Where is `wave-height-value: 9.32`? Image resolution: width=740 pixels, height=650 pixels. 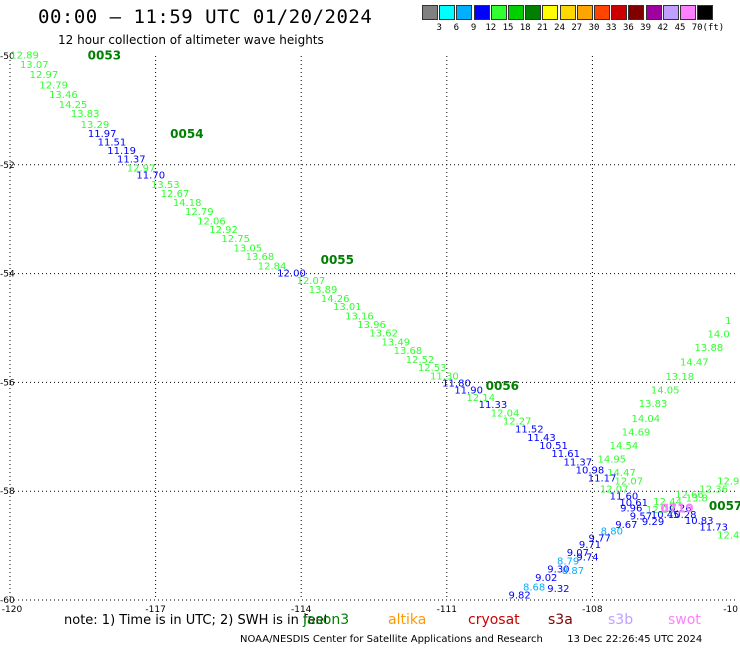 wave-height-value: 9.32 is located at coordinates (558, 589).